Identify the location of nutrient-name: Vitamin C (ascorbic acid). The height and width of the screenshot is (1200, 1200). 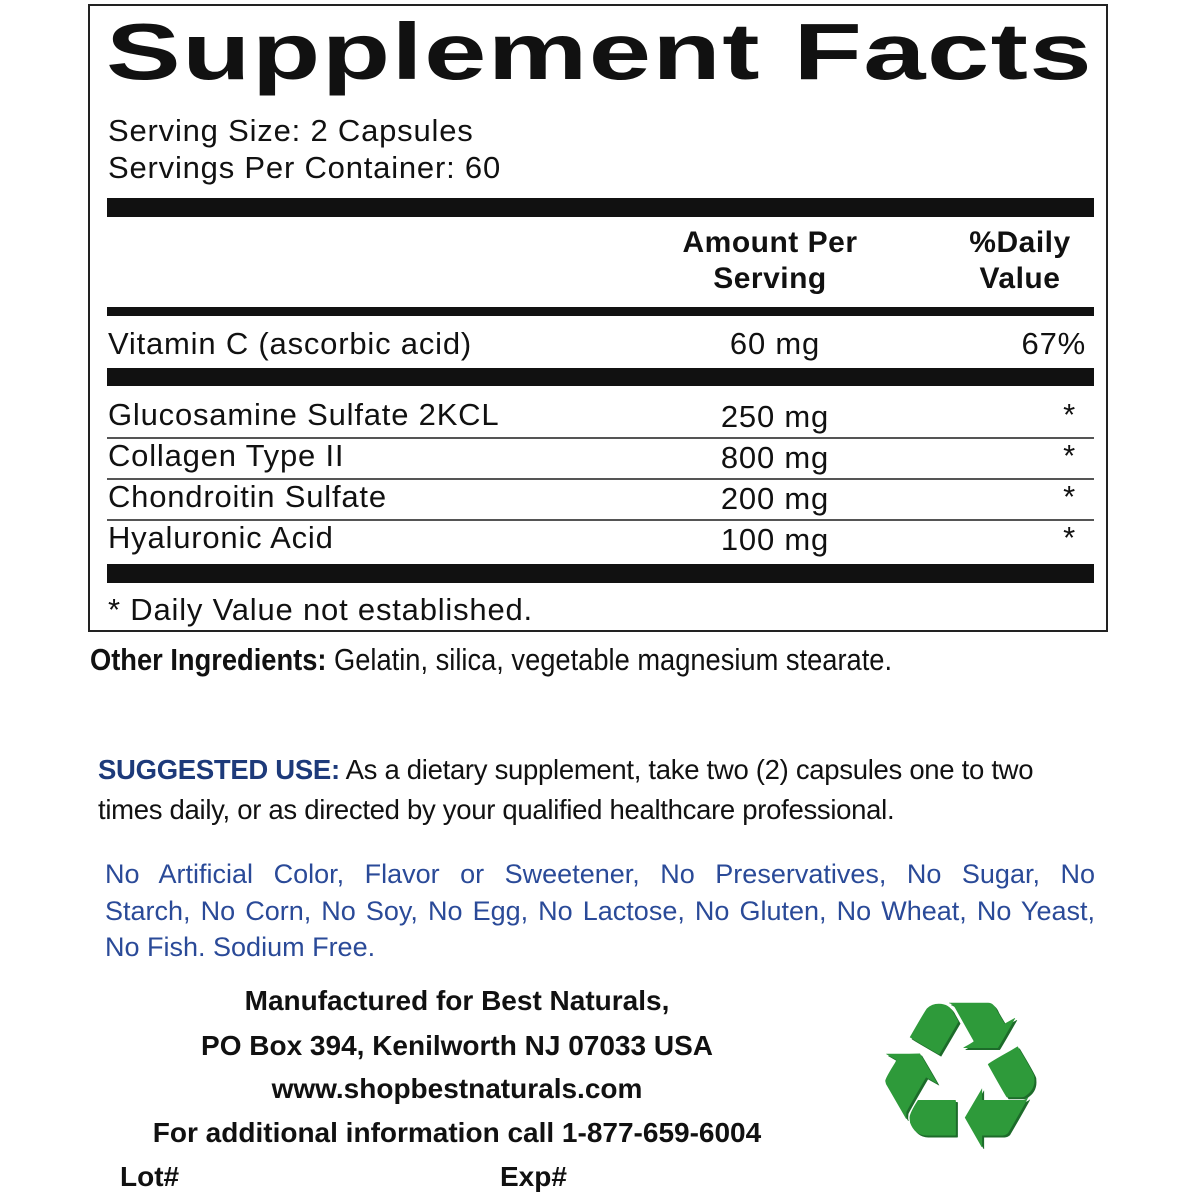
(290, 343).